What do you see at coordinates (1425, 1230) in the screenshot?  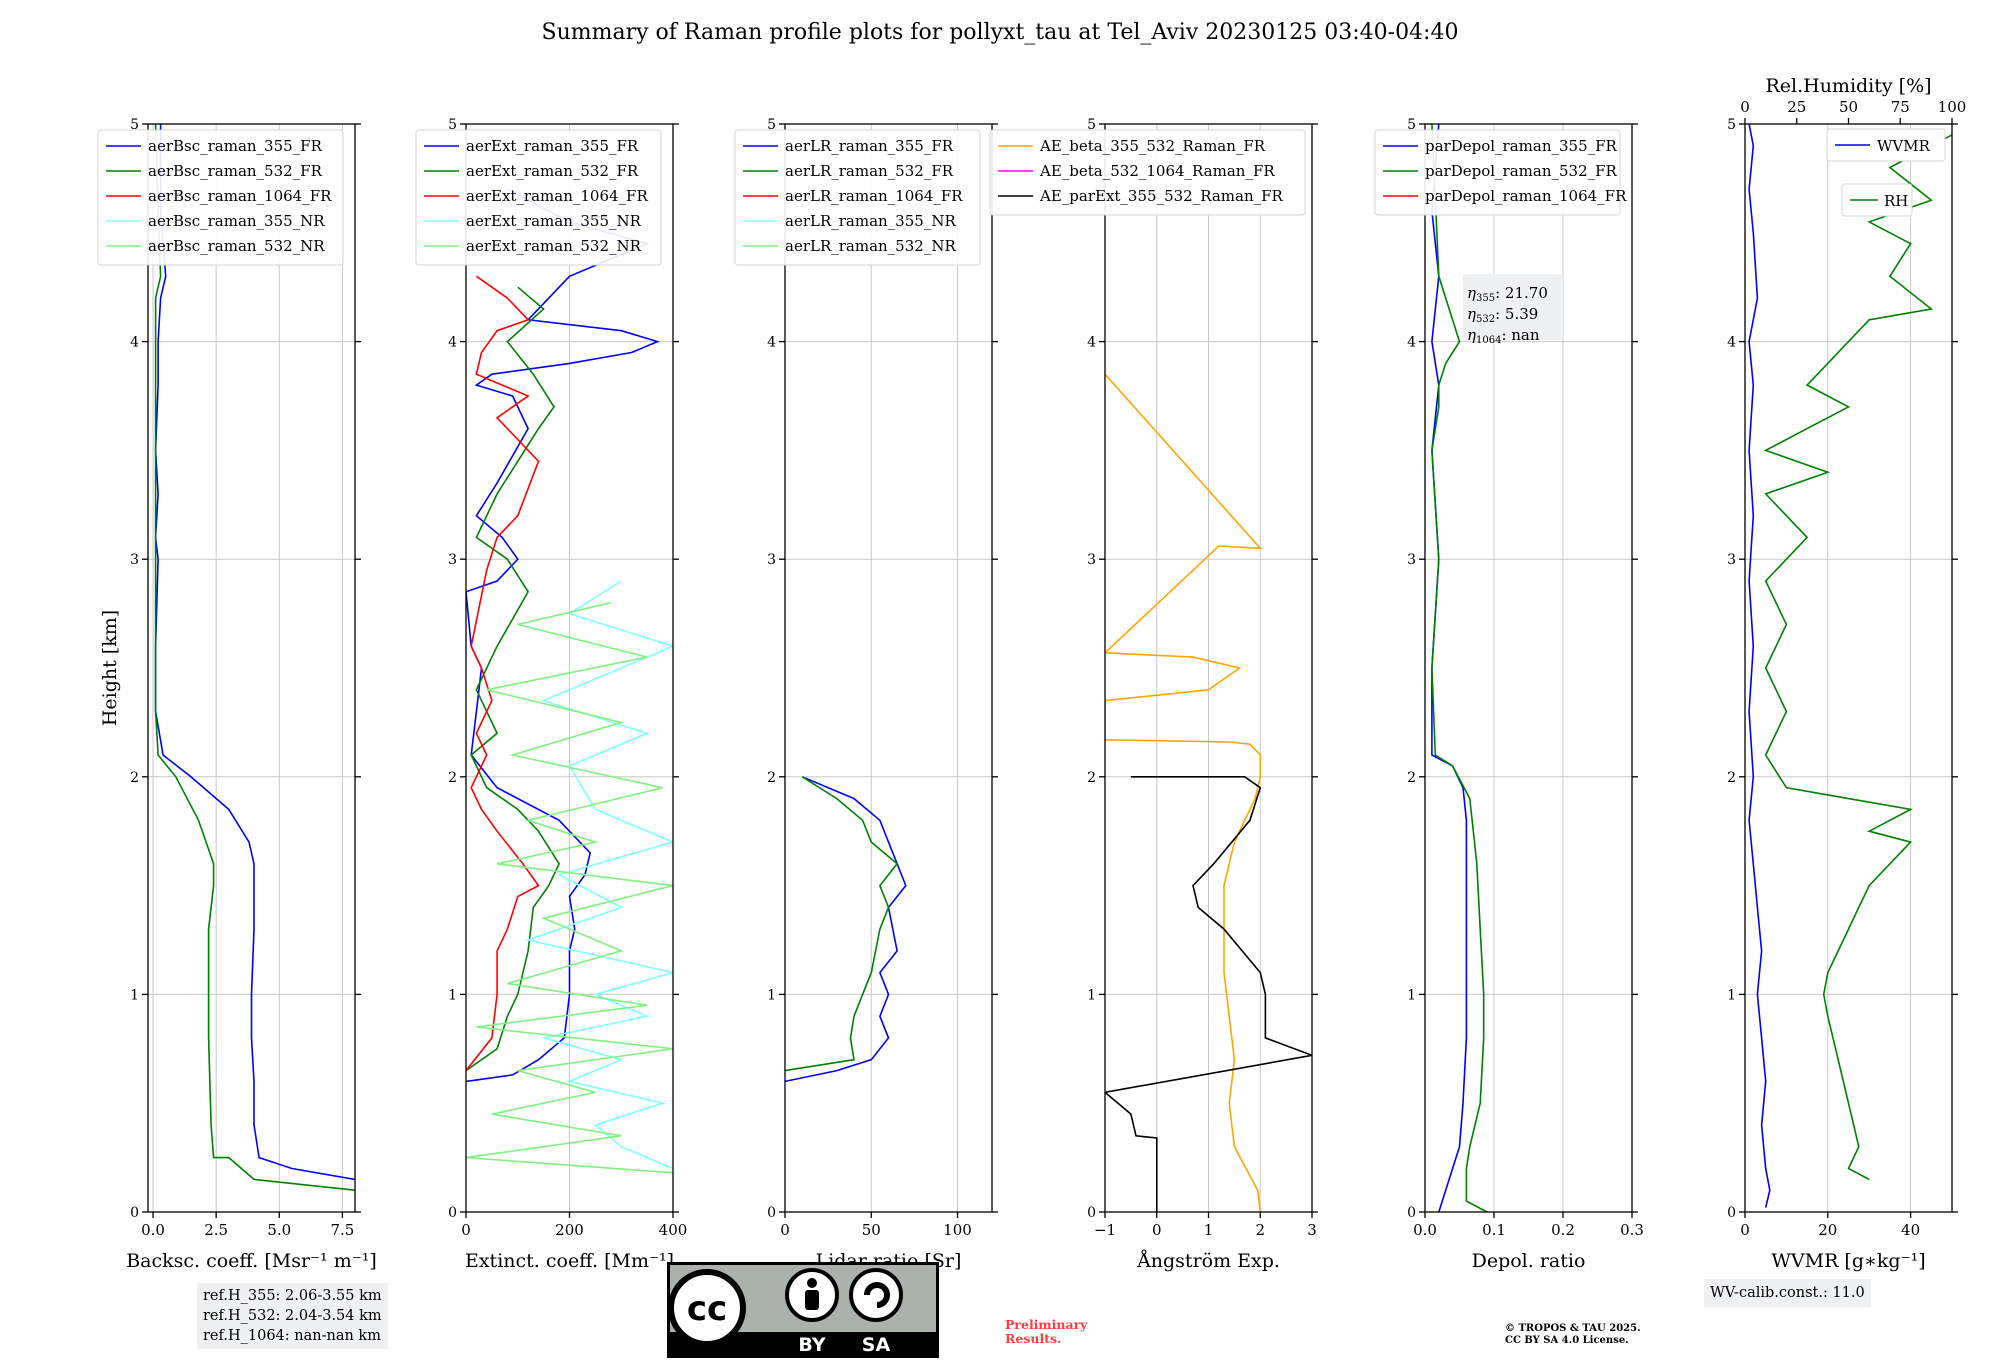 I see `xtick-label: 0.0` at bounding box center [1425, 1230].